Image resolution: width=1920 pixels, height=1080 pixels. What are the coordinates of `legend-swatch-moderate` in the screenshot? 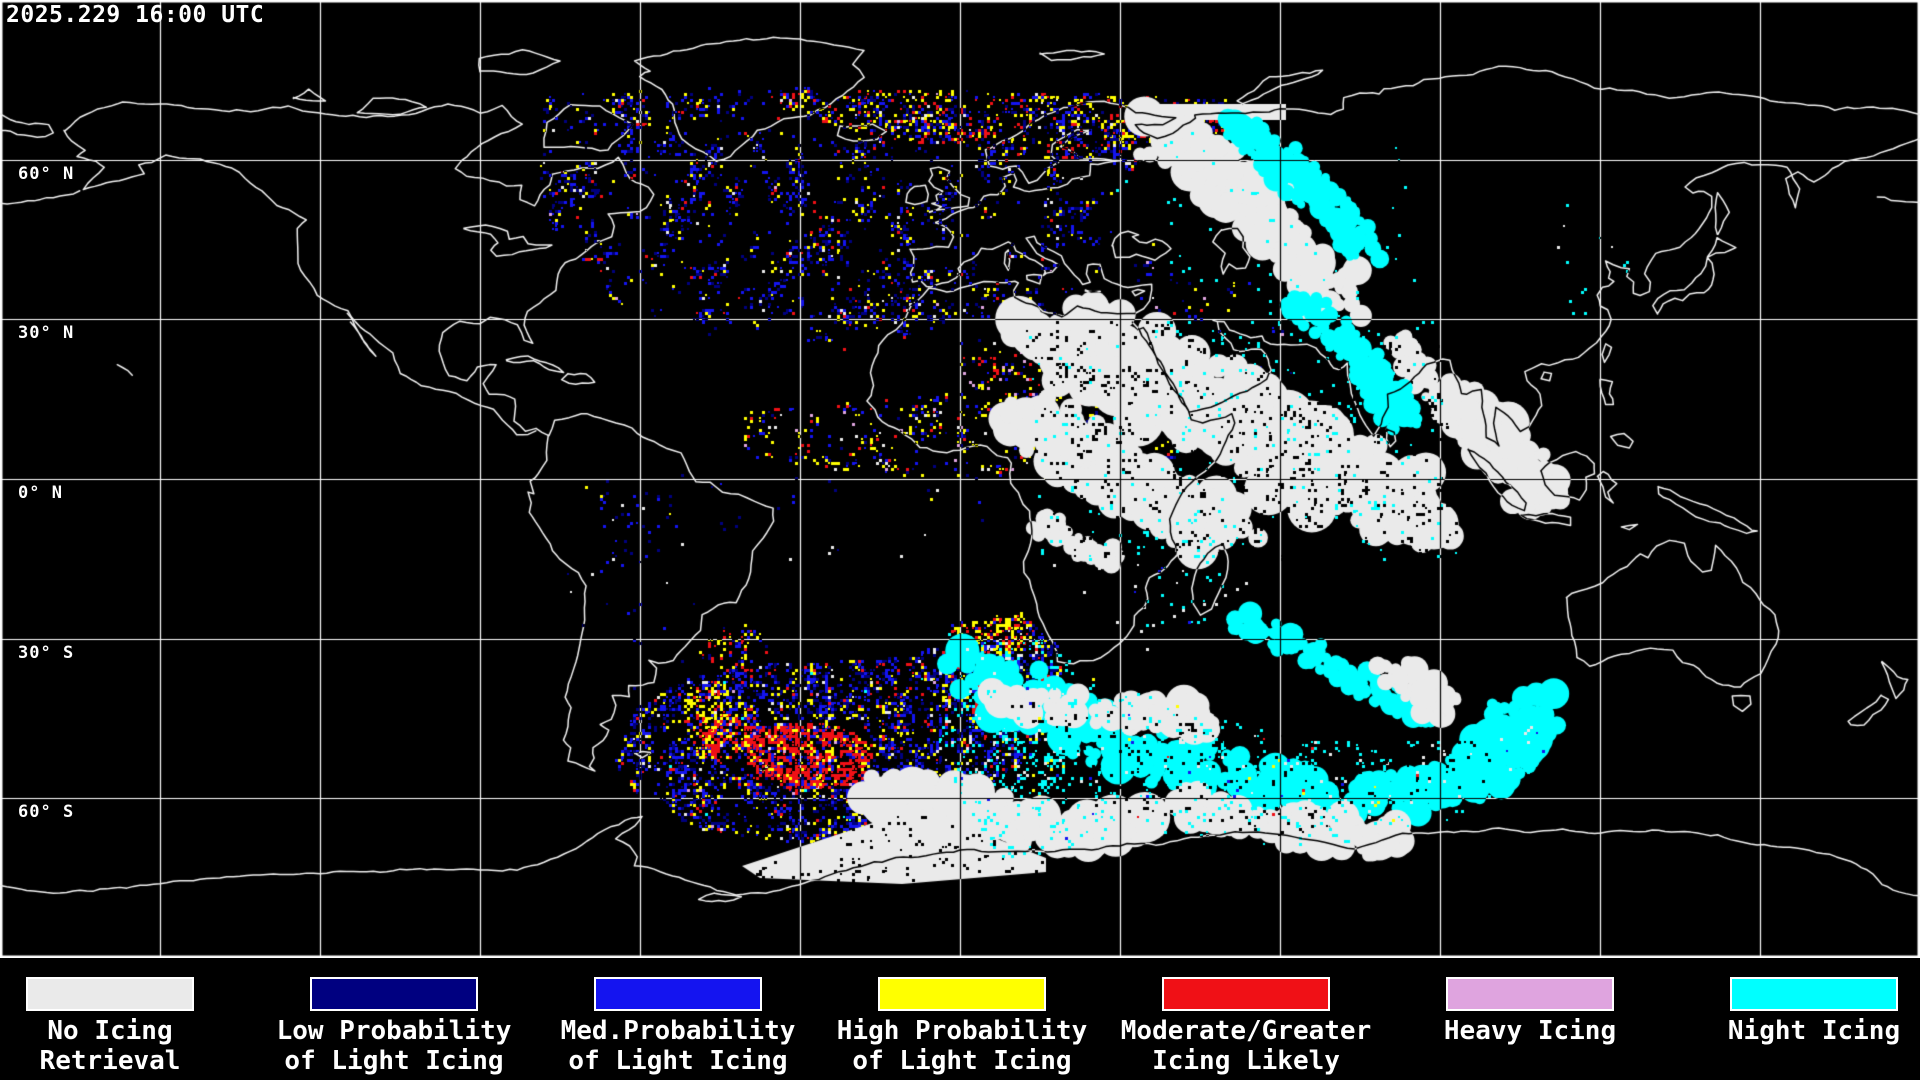 It's located at (1246, 994).